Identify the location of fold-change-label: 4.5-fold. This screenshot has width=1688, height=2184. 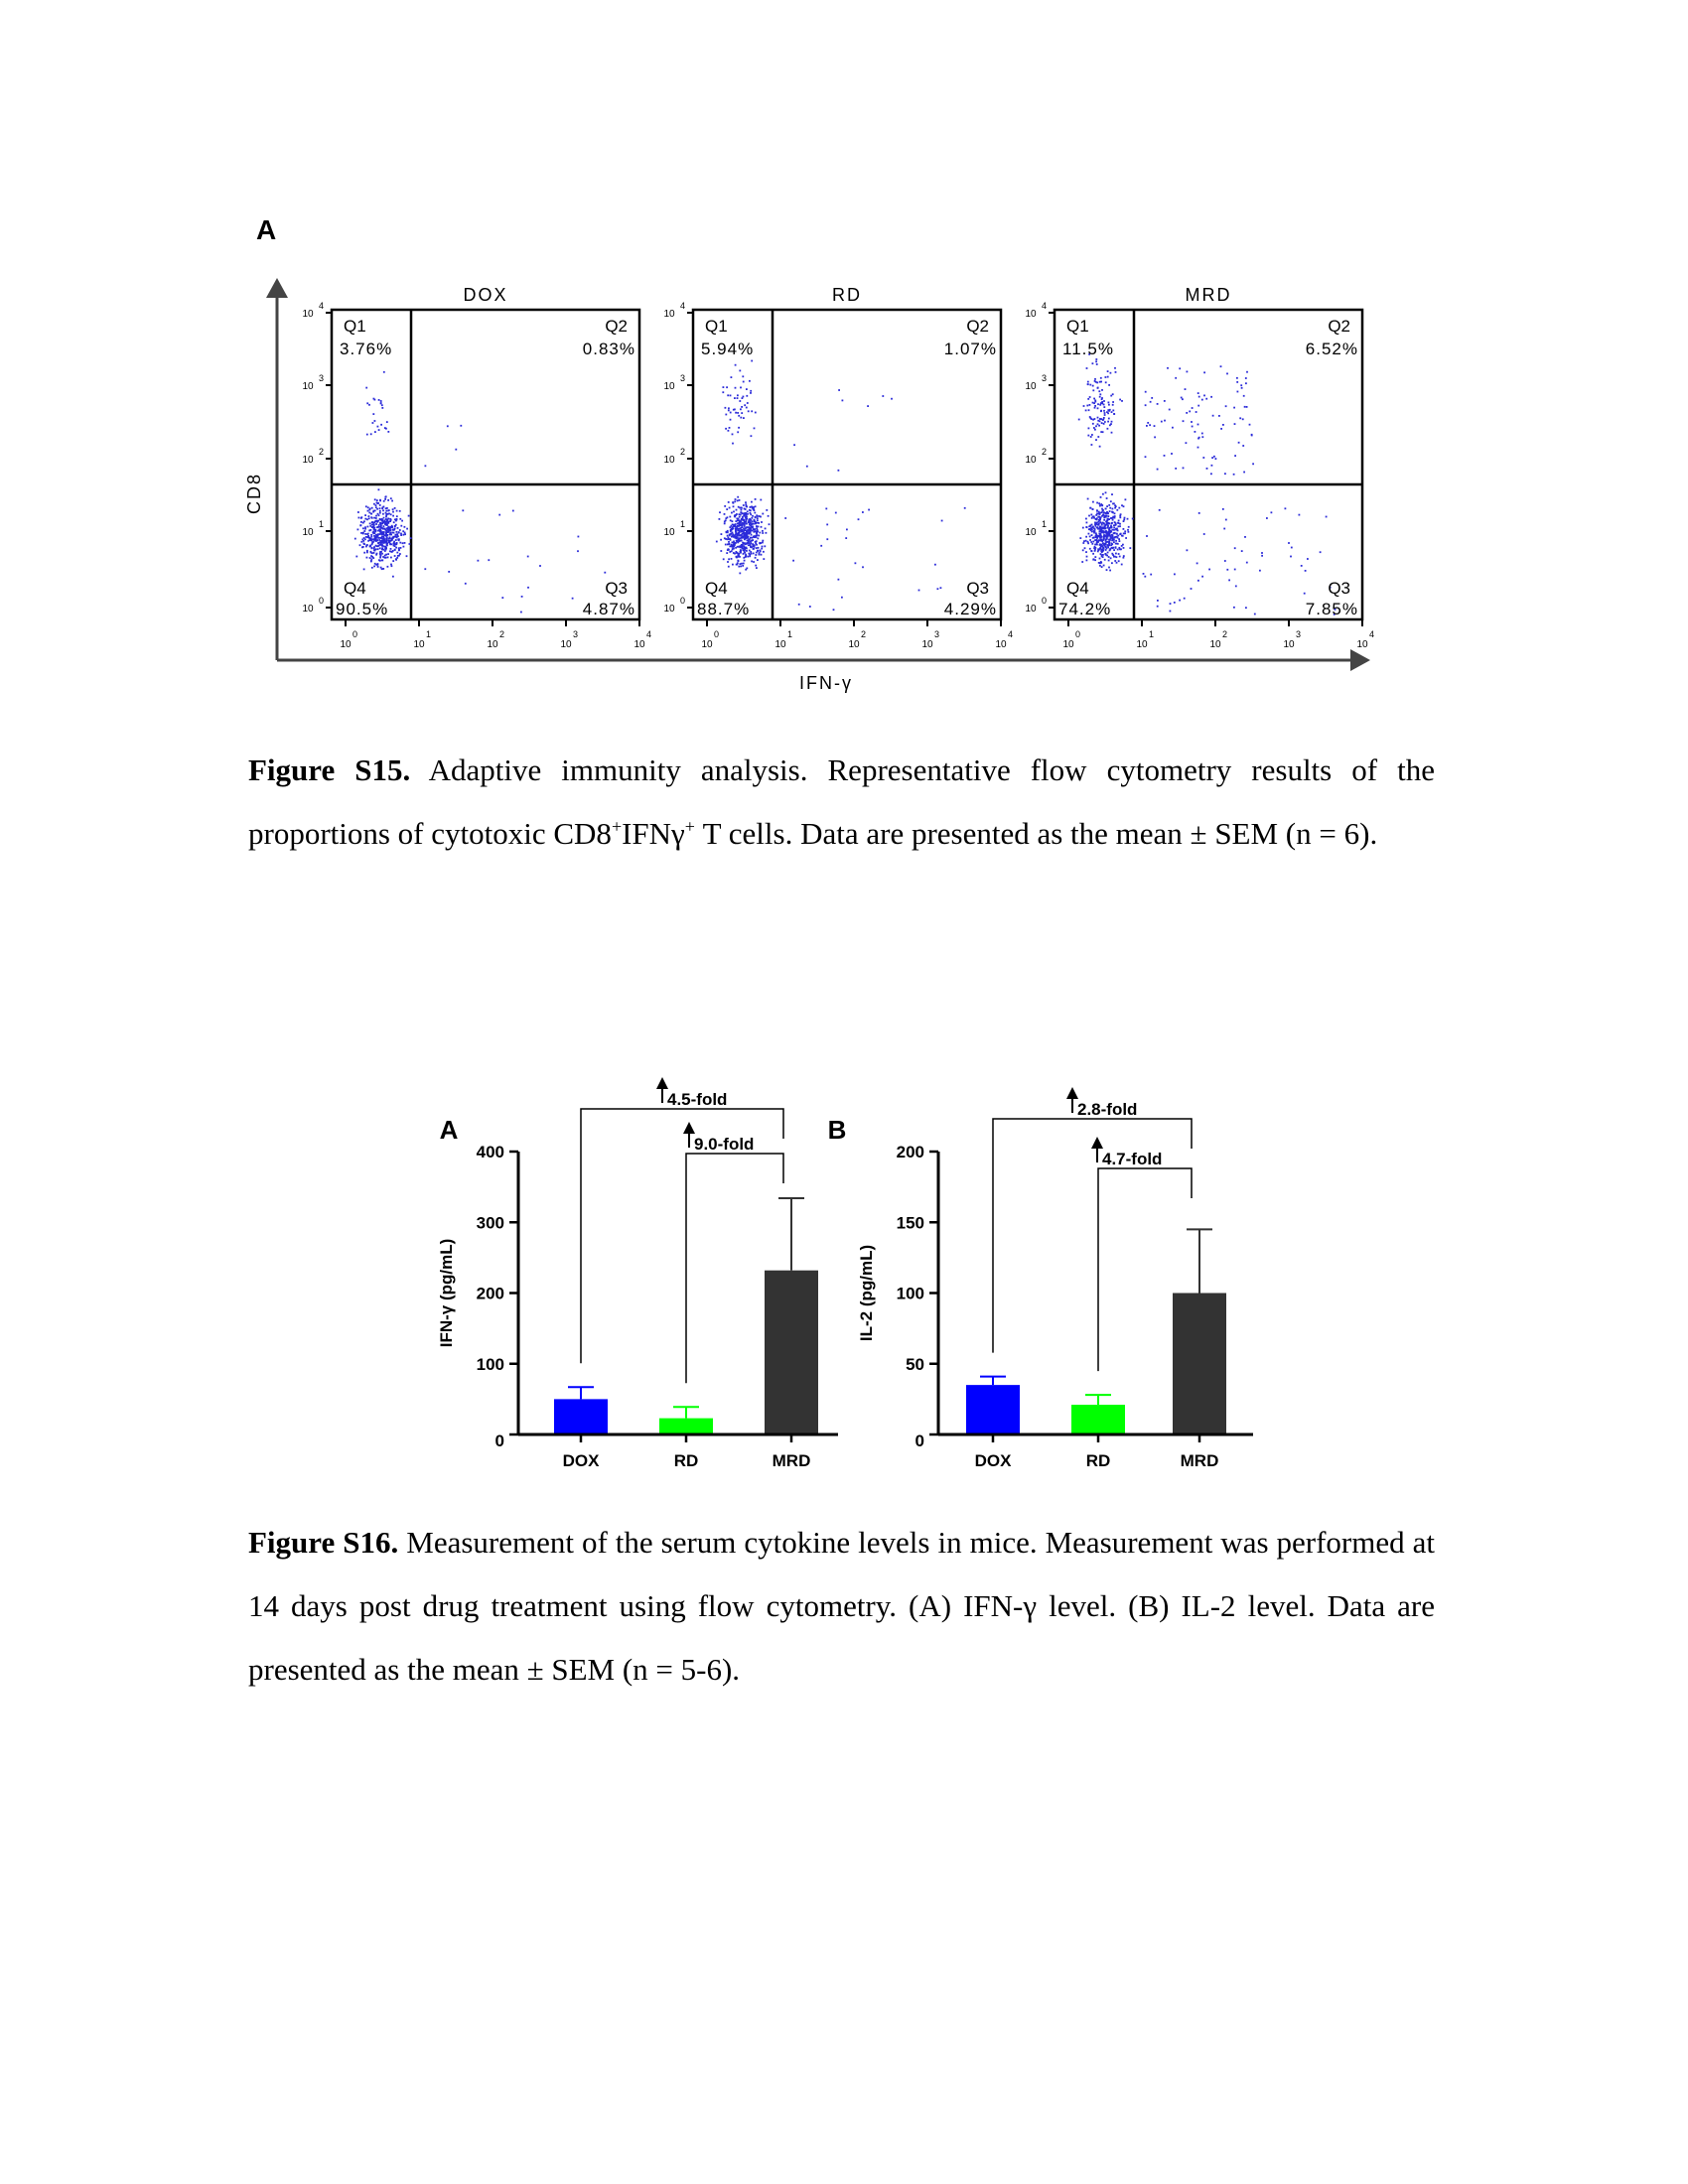
(697, 1099).